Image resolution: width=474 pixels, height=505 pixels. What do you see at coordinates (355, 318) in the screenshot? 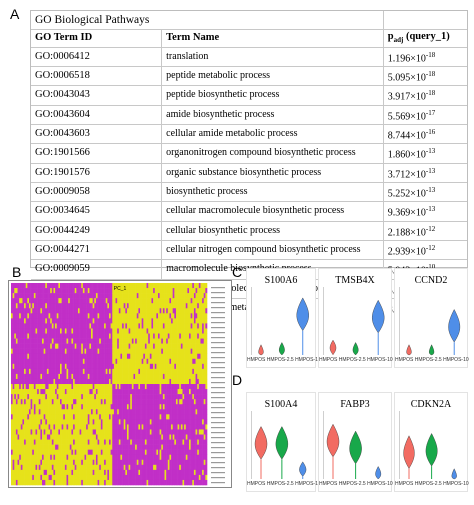
I see `violin-plot-tmsb4x: TMSB4X HMPOS HMPOS-2.5 HMPOS-10` at bounding box center [355, 318].